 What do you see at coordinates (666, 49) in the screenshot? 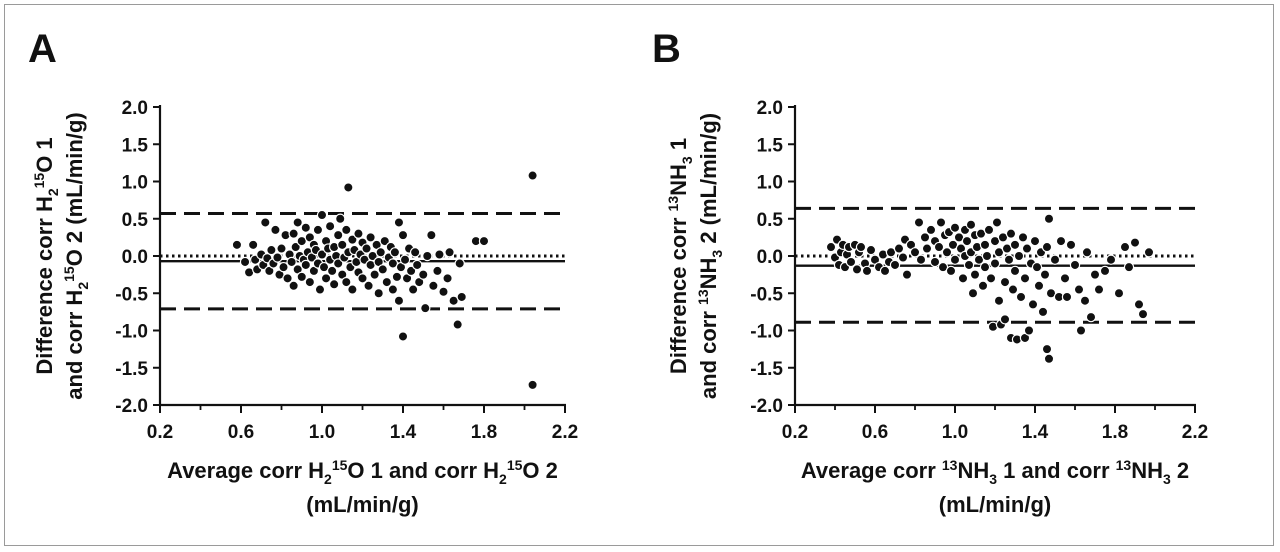
I see `panel-letter: B` at bounding box center [666, 49].